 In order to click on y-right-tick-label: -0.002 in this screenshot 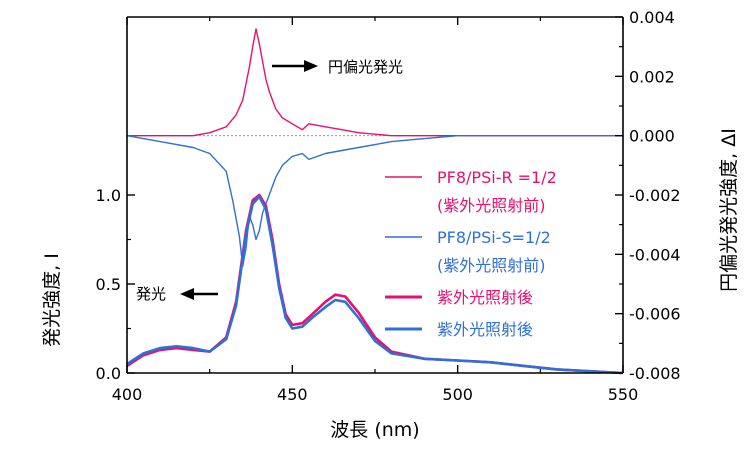, I will do `click(655, 195)`.